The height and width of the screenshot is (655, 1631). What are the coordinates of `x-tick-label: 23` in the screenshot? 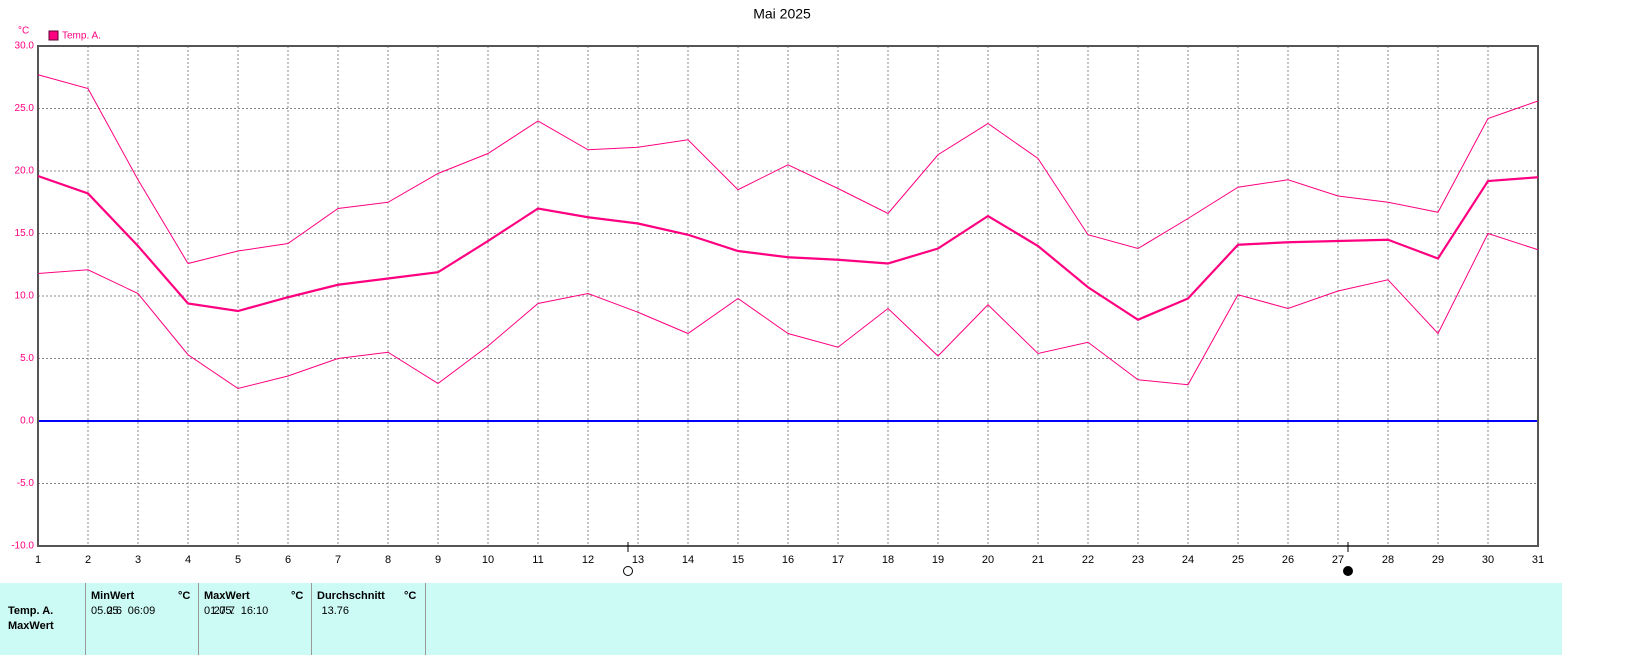 It's located at (1138, 560).